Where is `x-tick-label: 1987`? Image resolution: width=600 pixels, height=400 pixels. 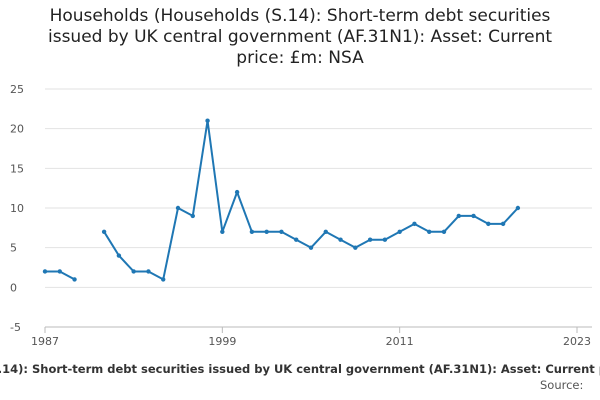 x-tick-label: 1987 is located at coordinates (45, 341).